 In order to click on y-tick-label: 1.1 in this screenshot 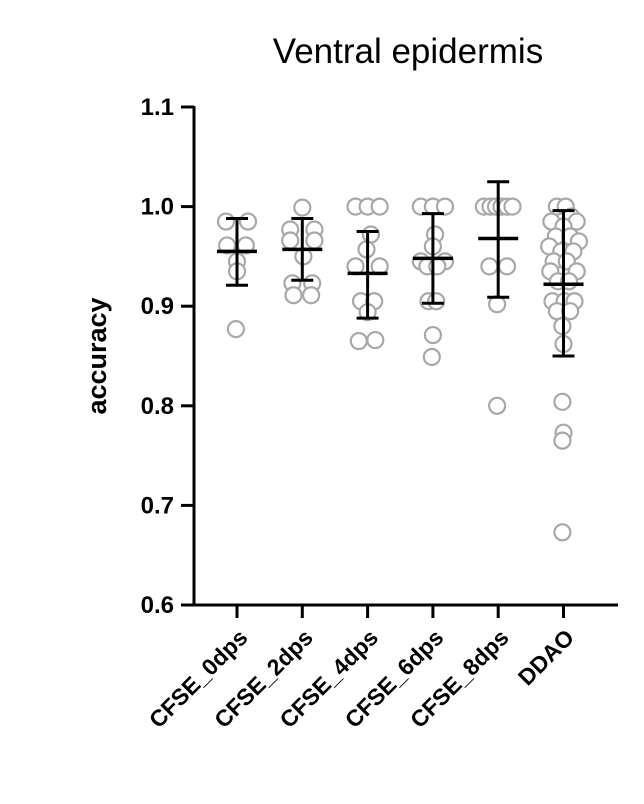, I will do `click(157, 107)`.